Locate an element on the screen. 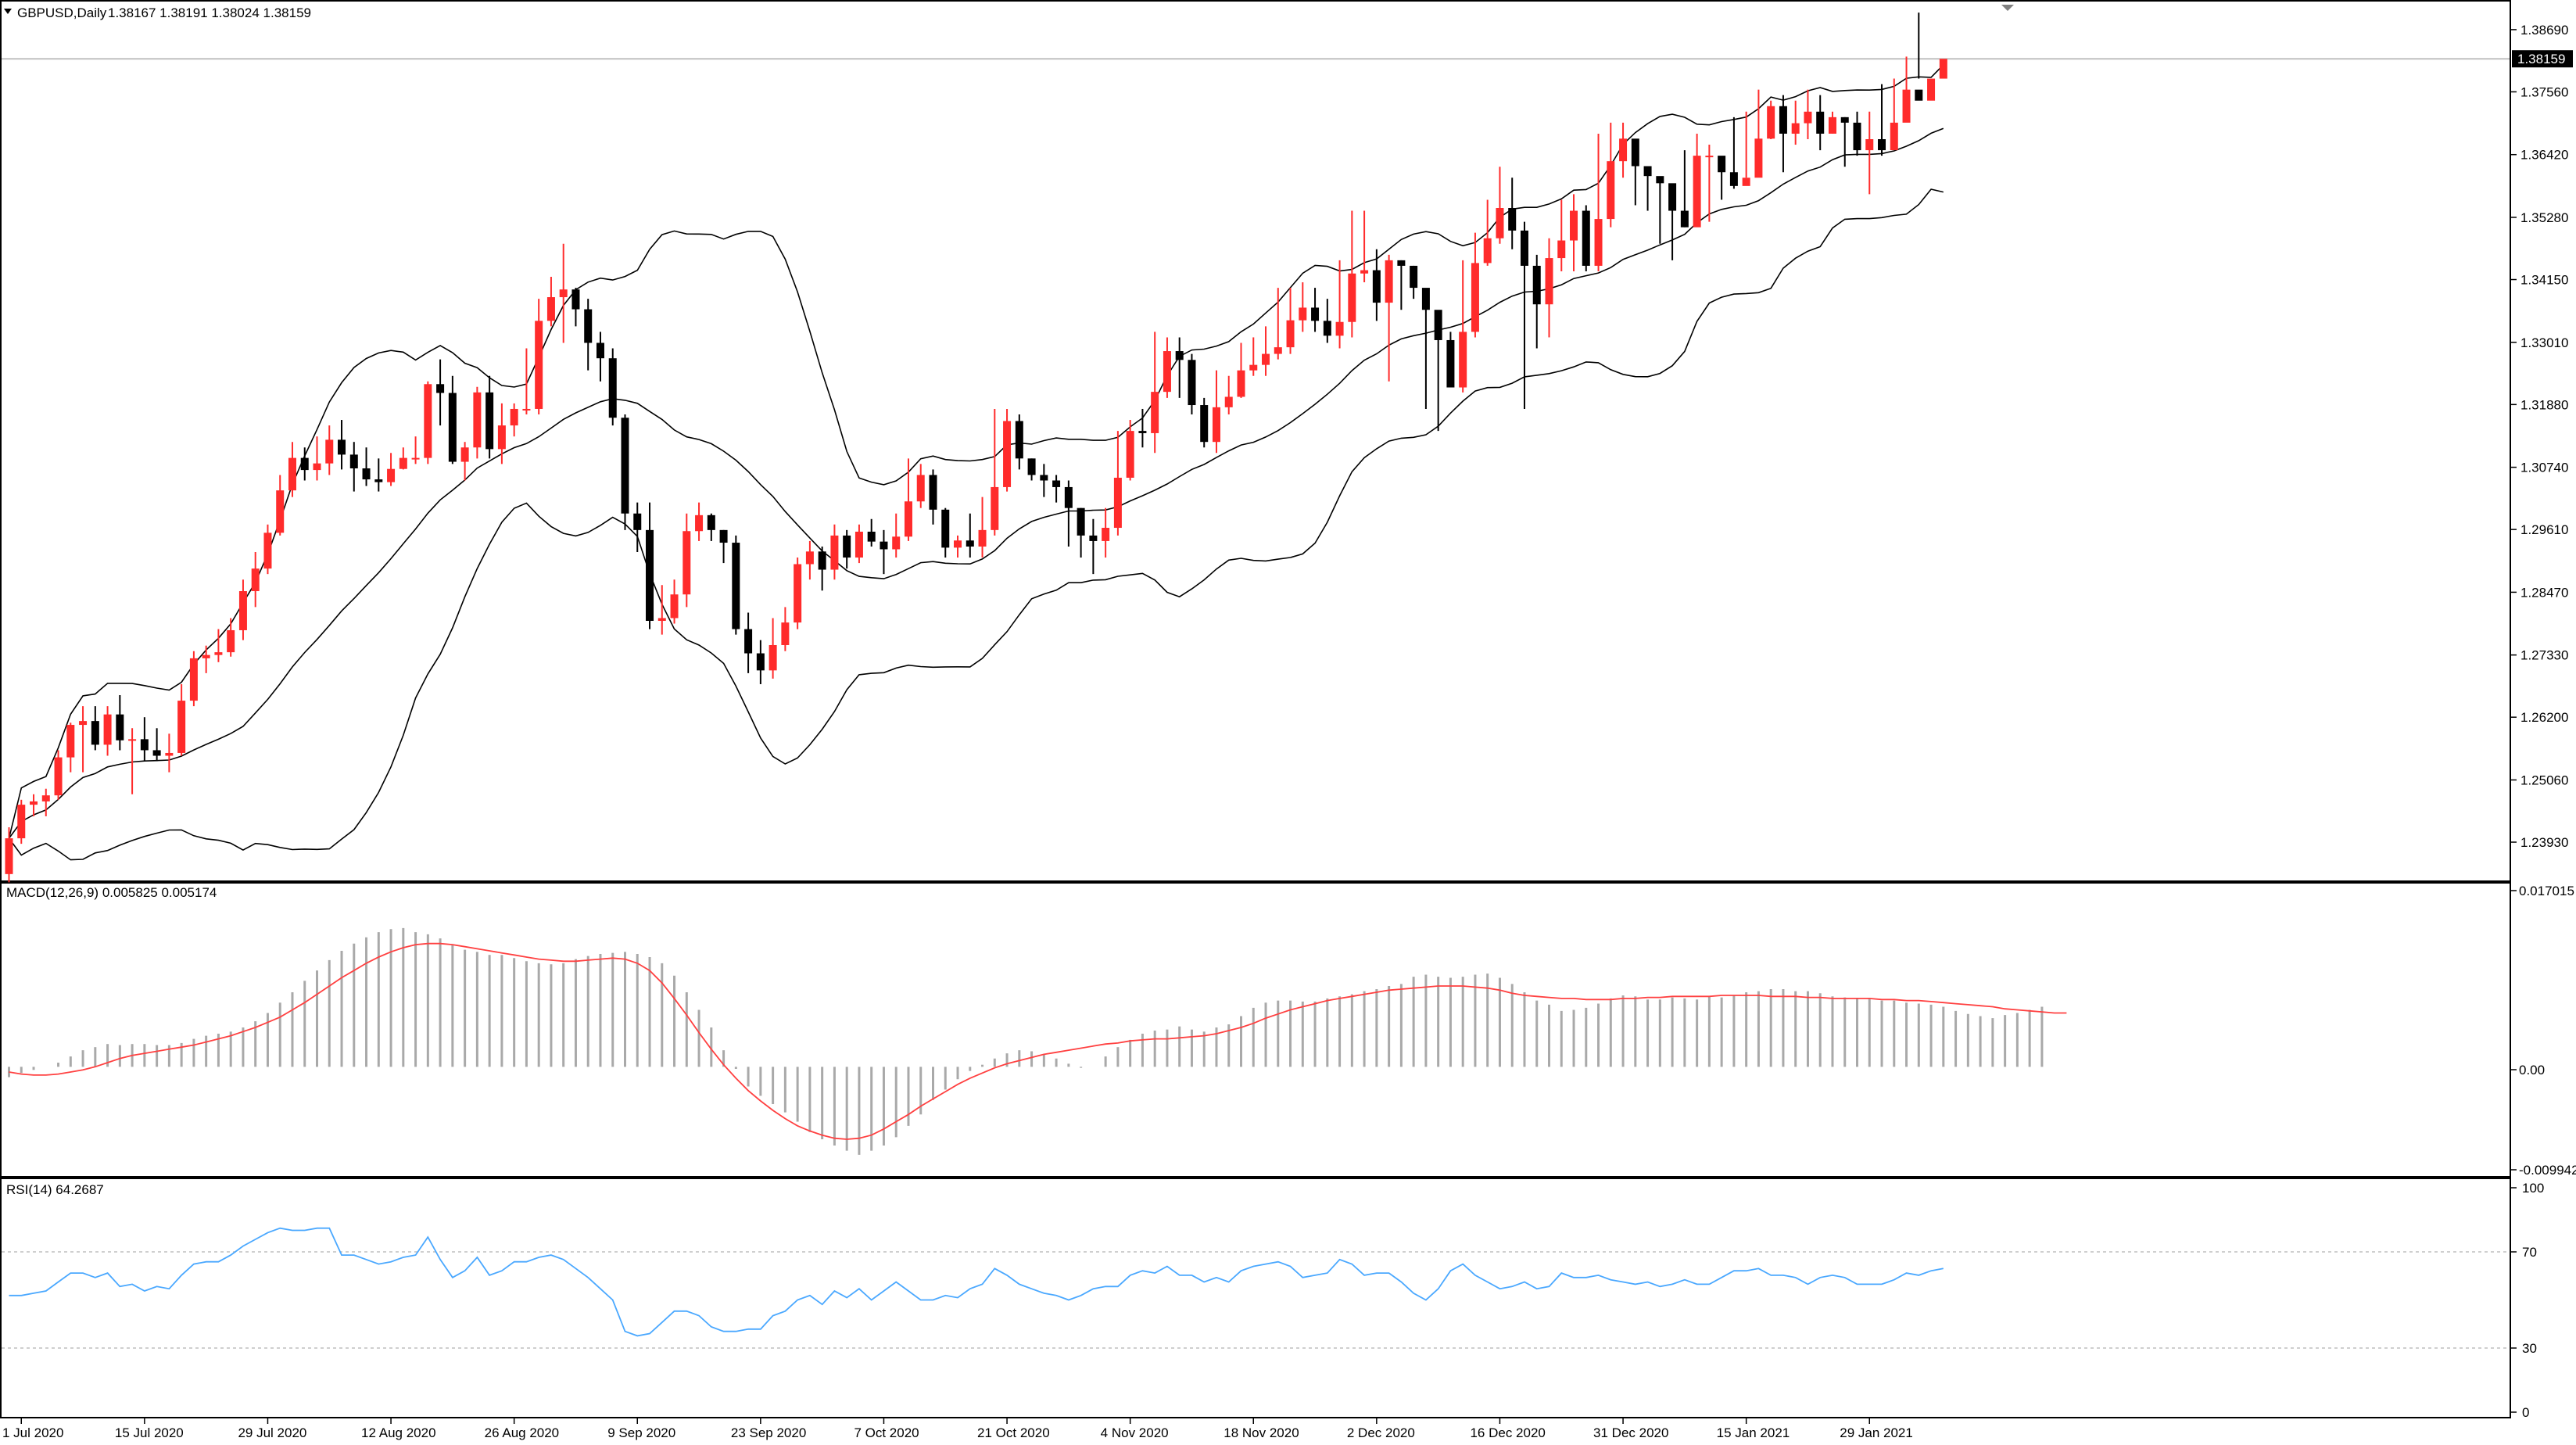  macd-signal-path is located at coordinates (1038, 1041).